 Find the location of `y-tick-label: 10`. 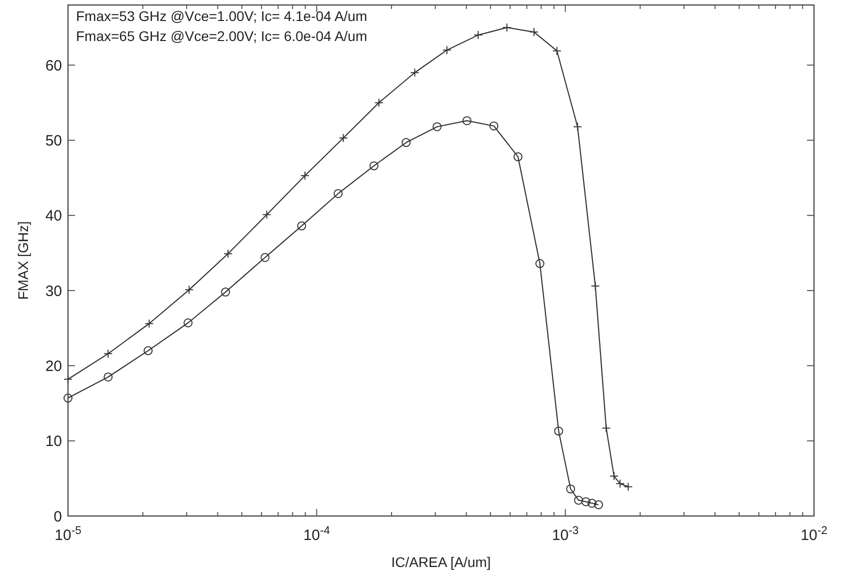

y-tick-label: 10 is located at coordinates (53, 441).